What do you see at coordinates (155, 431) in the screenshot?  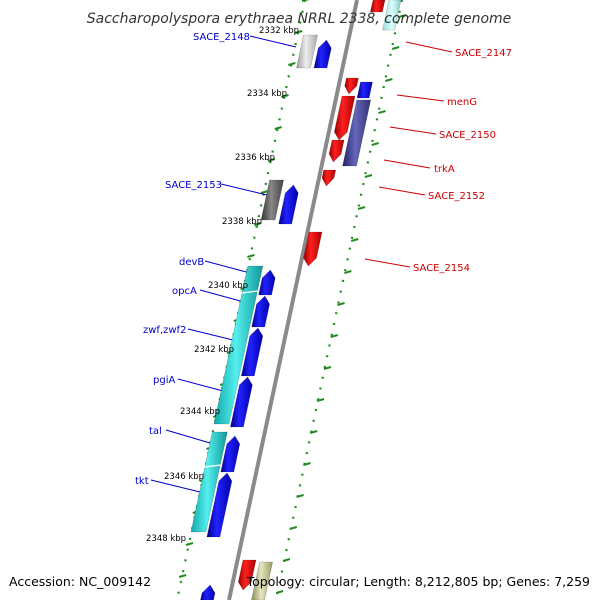 I see `gene-label-tal: tal` at bounding box center [155, 431].